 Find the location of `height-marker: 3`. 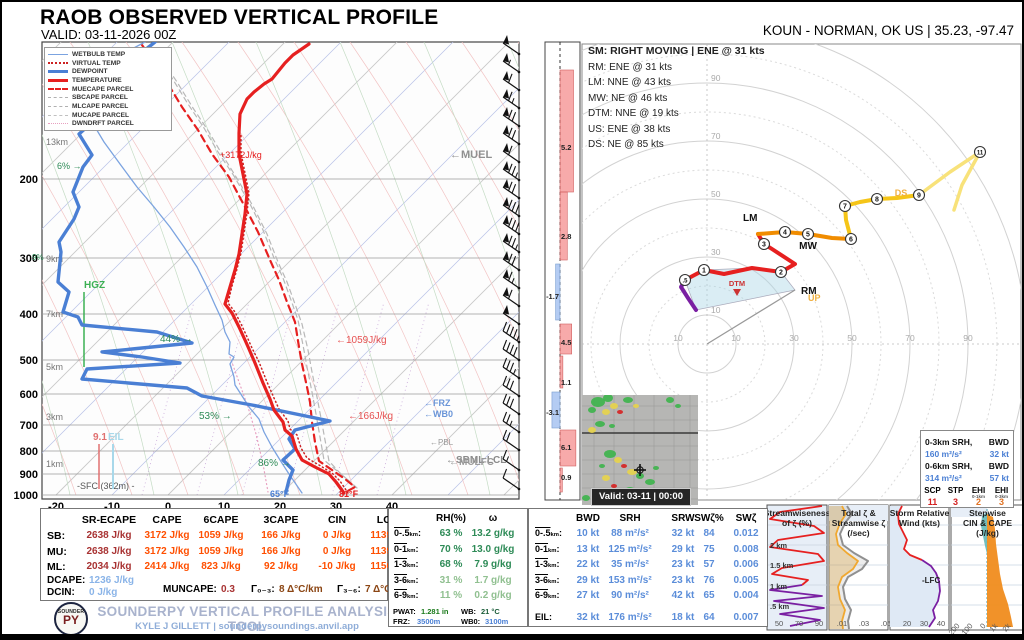

height-marker: 3 is located at coordinates (764, 244).